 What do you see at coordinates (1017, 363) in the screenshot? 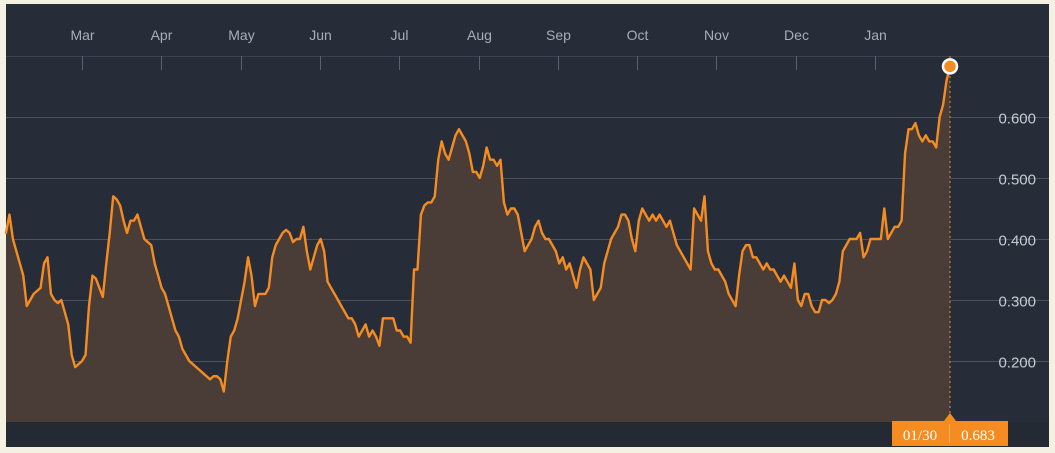
I see `y-tick-label: 0.200` at bounding box center [1017, 363].